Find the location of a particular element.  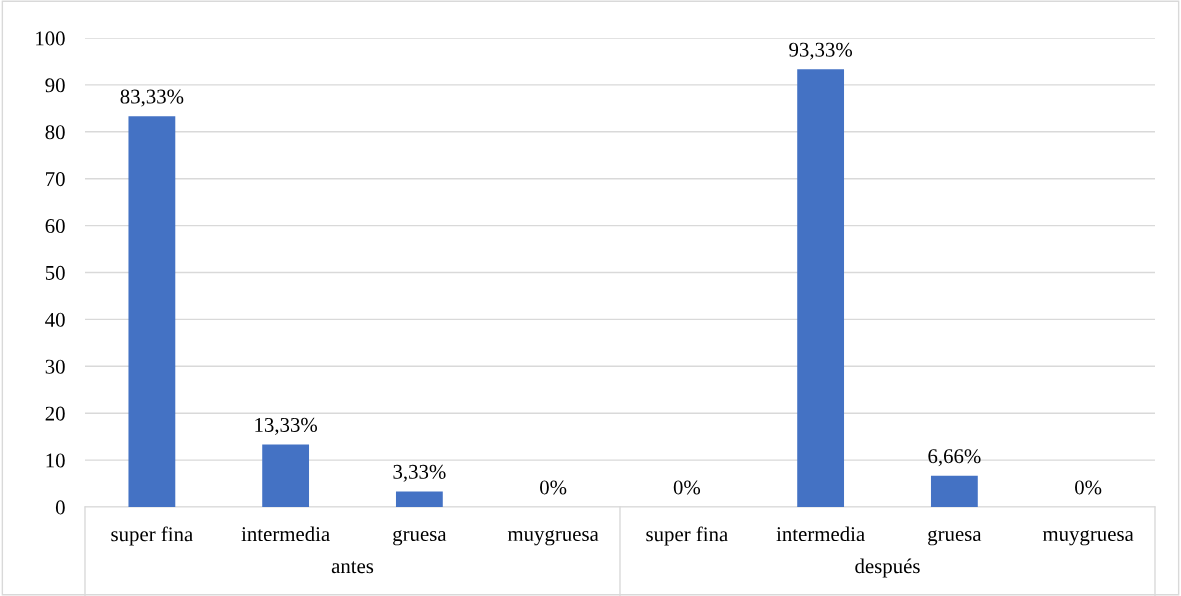

y-tick-label: 80 is located at coordinates (55, 132).